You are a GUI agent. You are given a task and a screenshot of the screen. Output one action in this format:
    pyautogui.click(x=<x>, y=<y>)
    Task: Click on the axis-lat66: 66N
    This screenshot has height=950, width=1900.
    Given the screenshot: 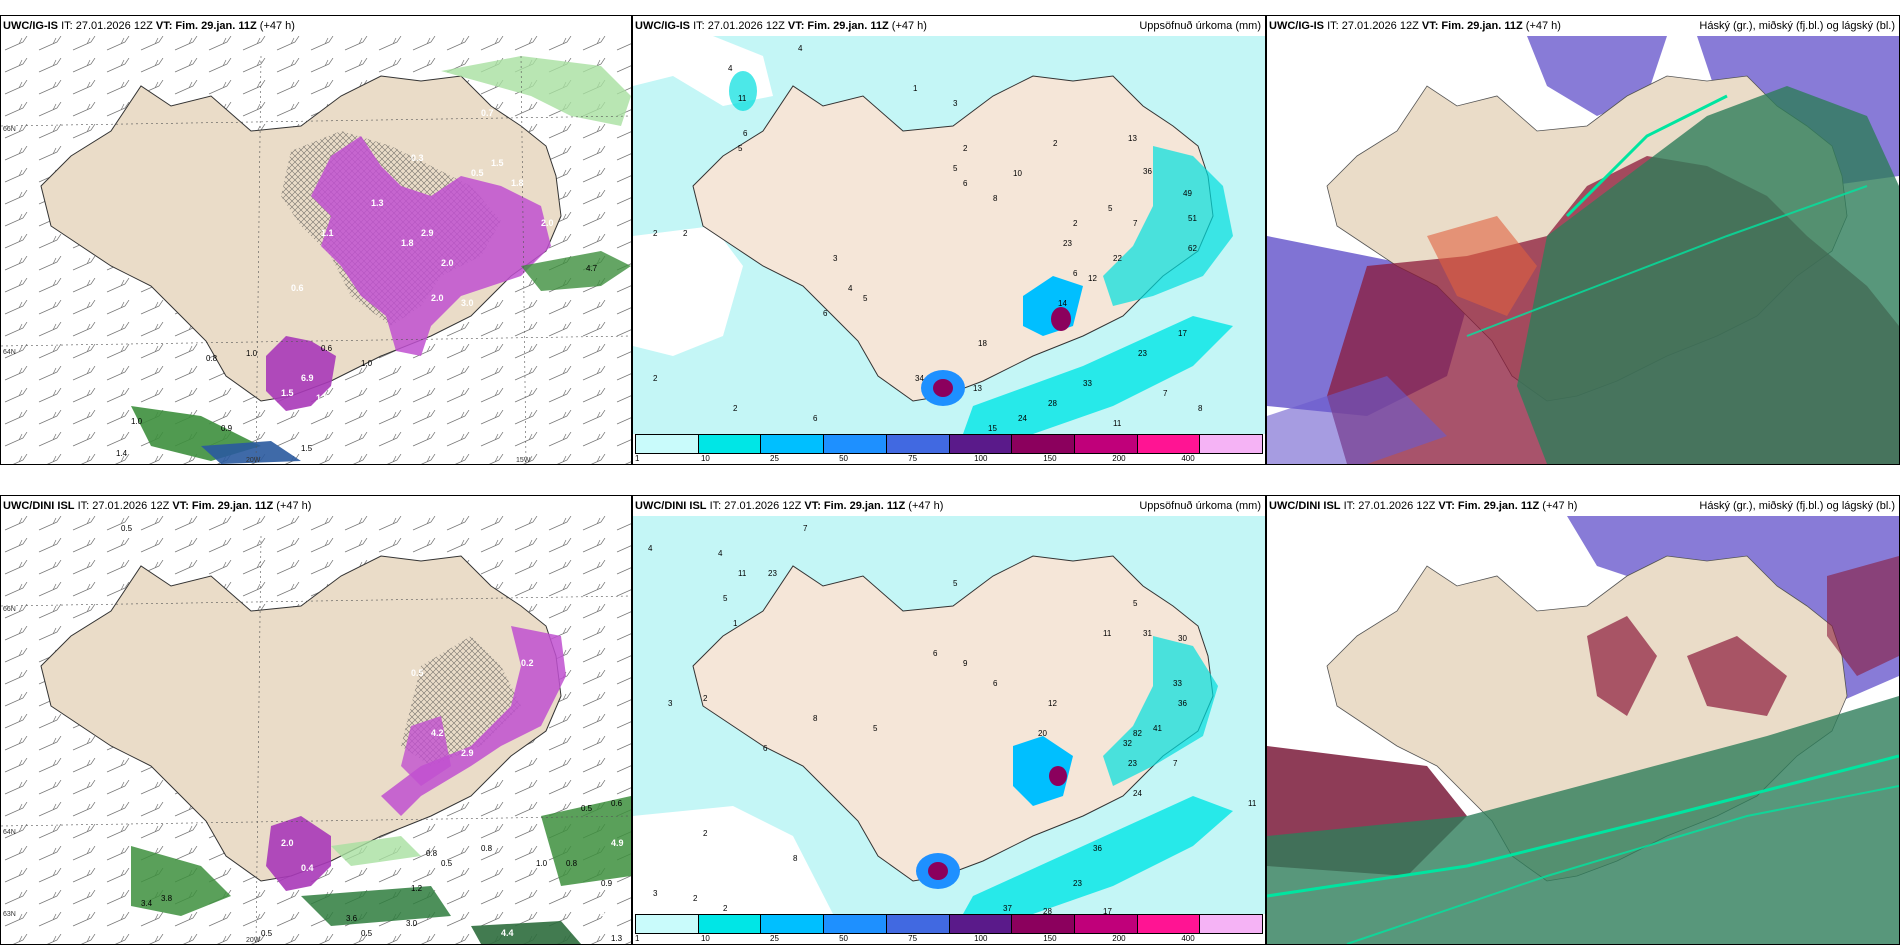 What is the action you would take?
    pyautogui.click(x=9, y=609)
    